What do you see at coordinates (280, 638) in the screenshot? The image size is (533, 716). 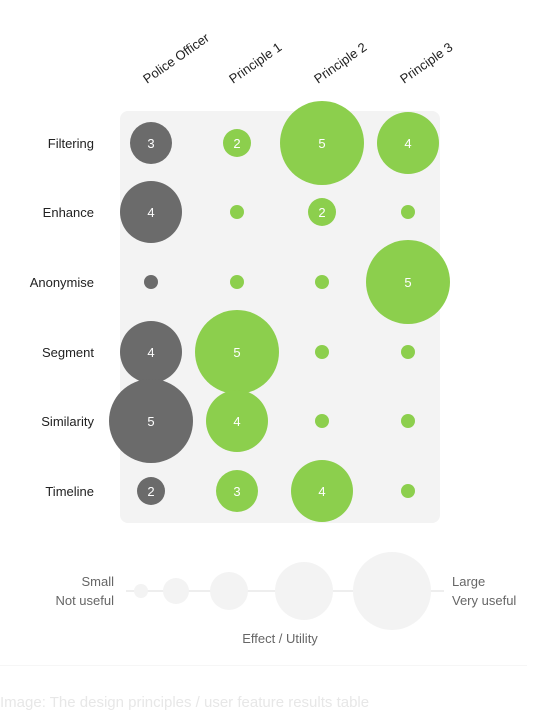 I see `legend-title: Effect / Utility` at bounding box center [280, 638].